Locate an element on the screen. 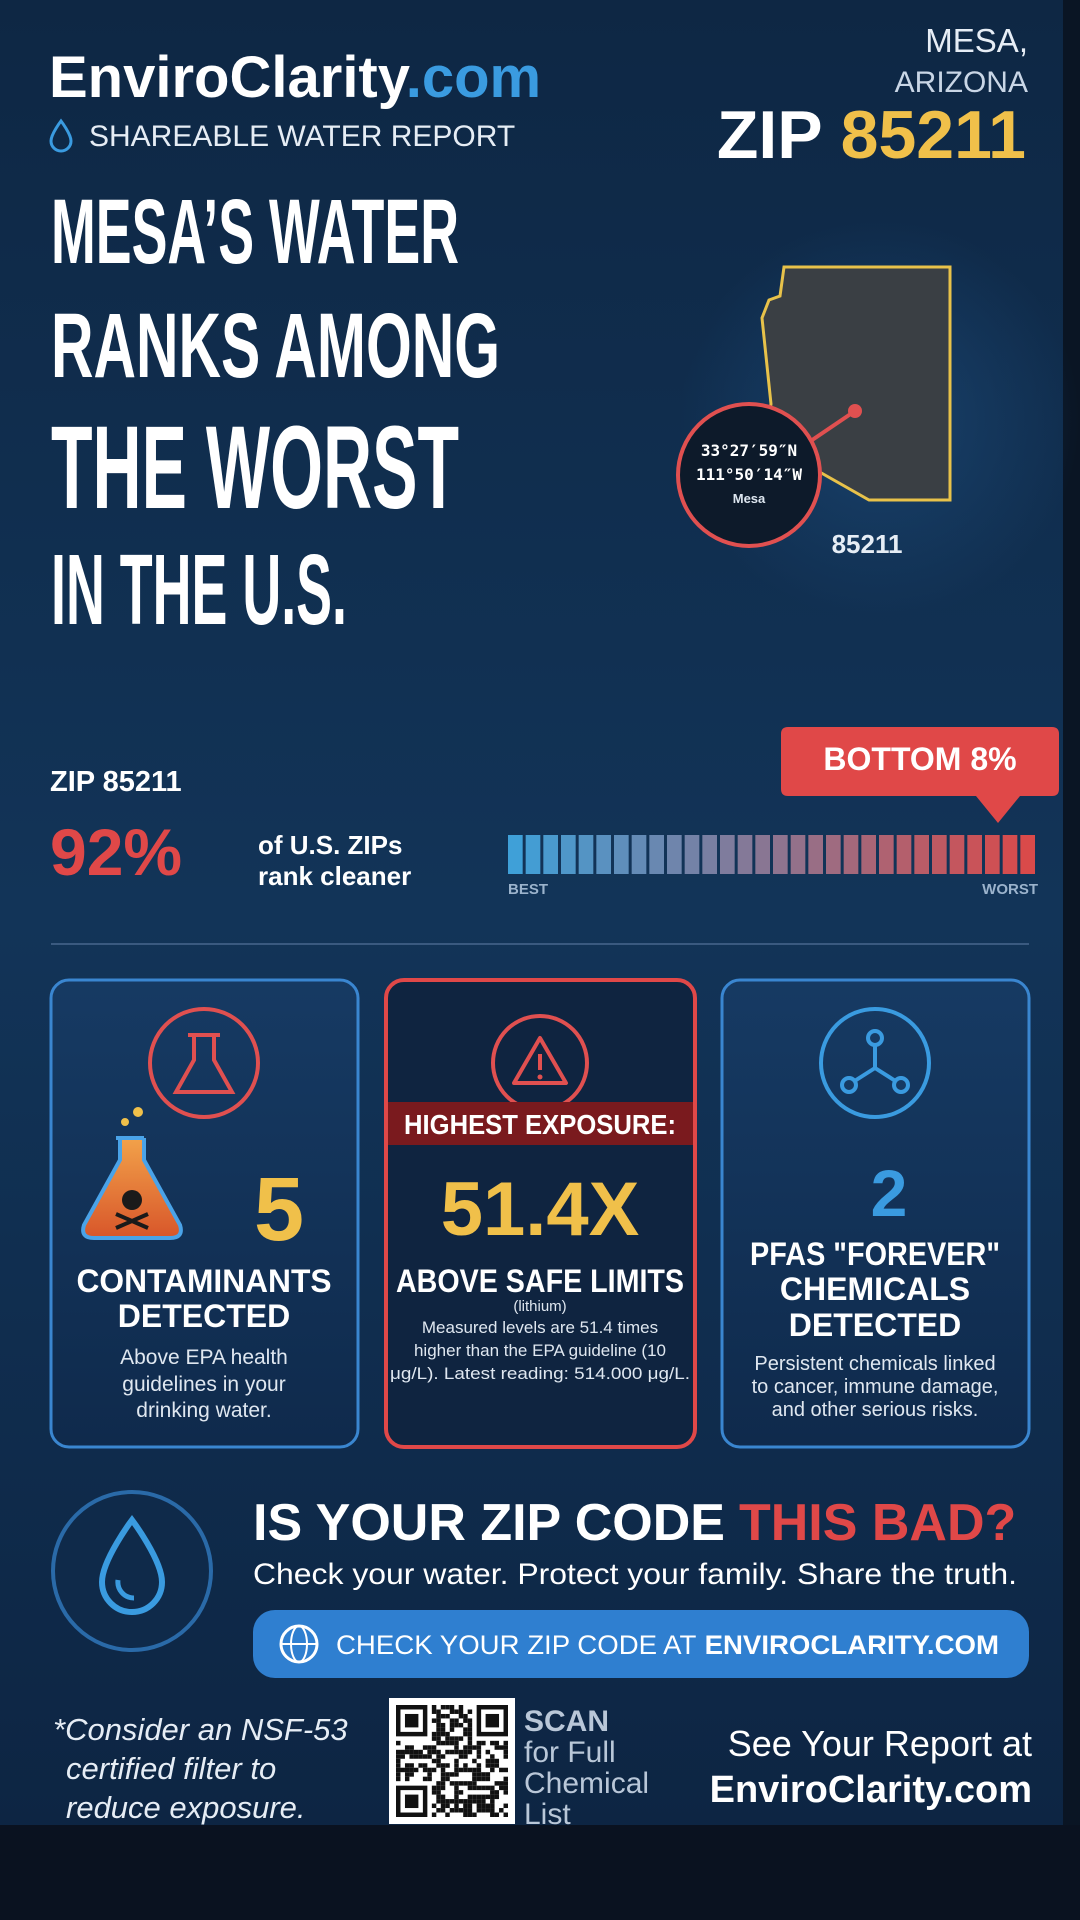 Image resolution: width=1080 pixels, height=1920 pixels. qr-pattern is located at coordinates (452, 1761).